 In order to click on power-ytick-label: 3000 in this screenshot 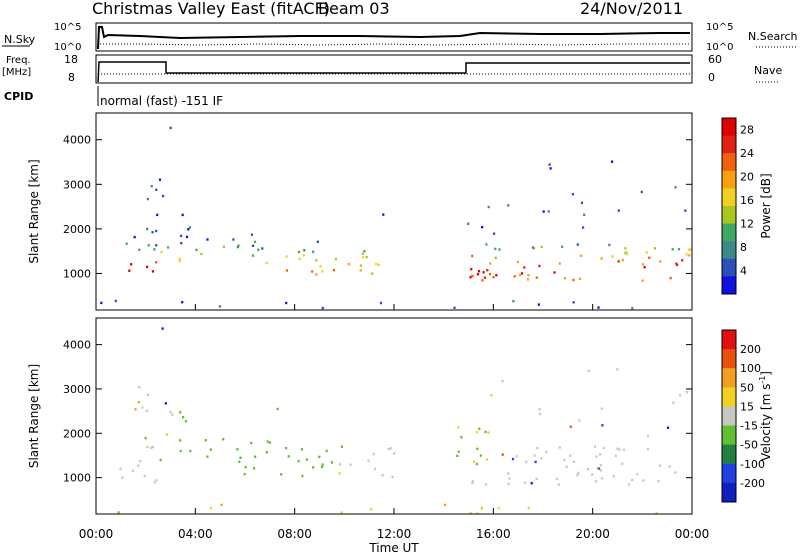, I will do `click(77, 184)`.